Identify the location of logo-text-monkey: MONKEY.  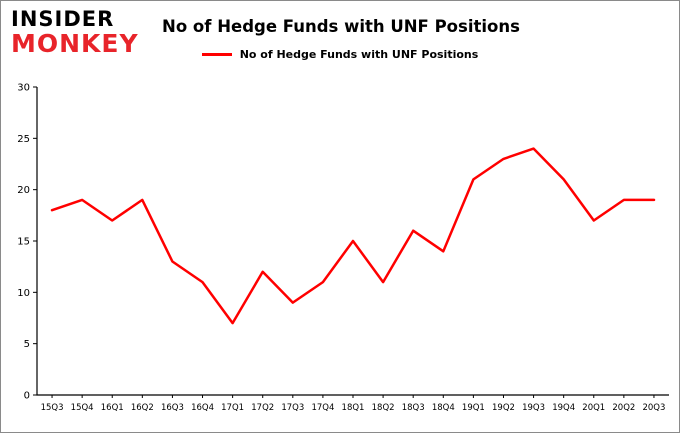
(75, 44).